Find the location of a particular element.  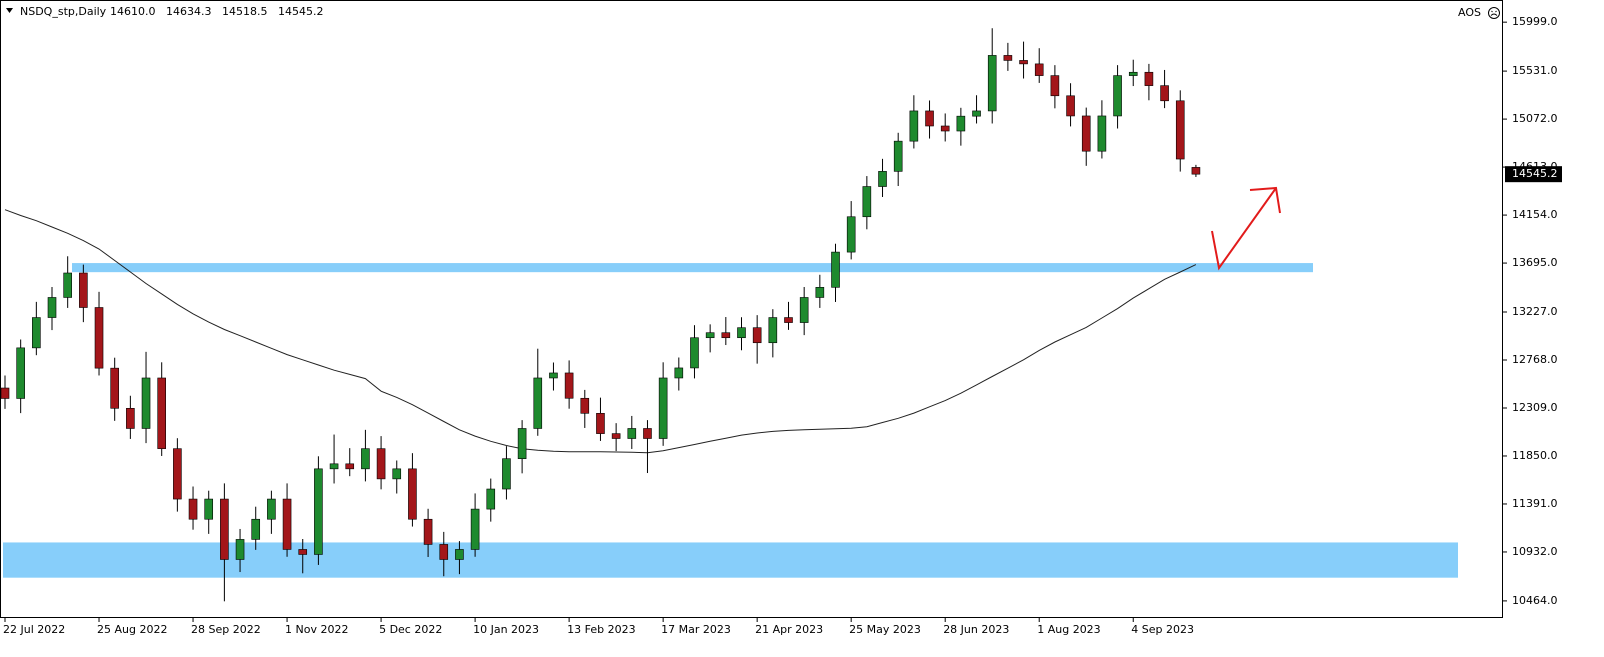

icon-face is located at coordinates (1494, 13).